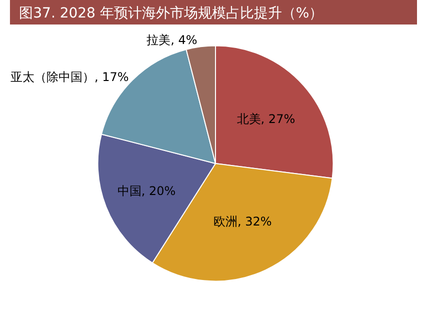  I want to click on slice-label: 亚太（除中国）, 17%, so click(69, 77).